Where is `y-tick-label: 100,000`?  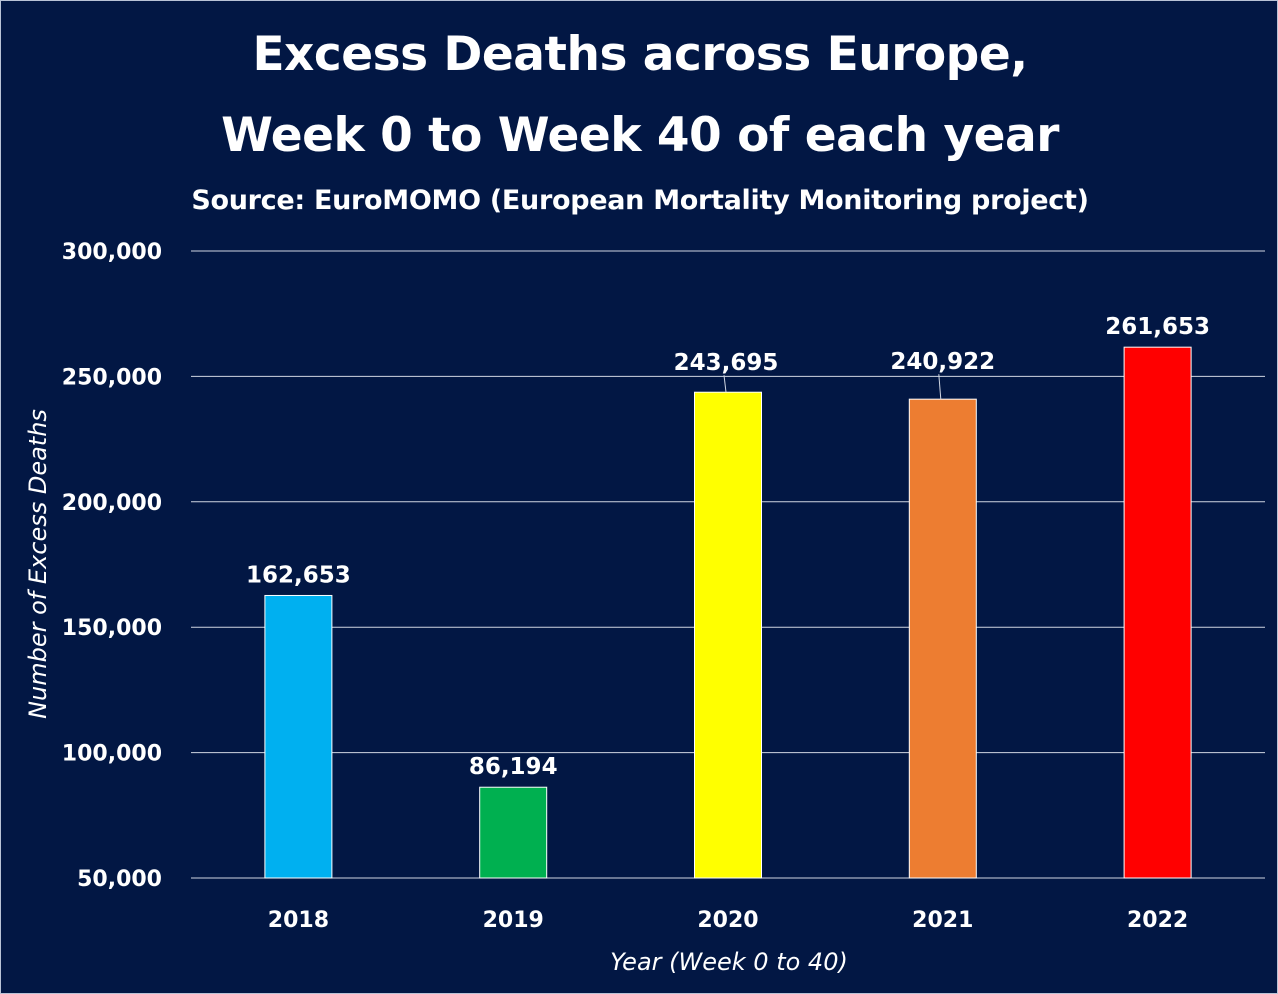
y-tick-label: 100,000 is located at coordinates (112, 754).